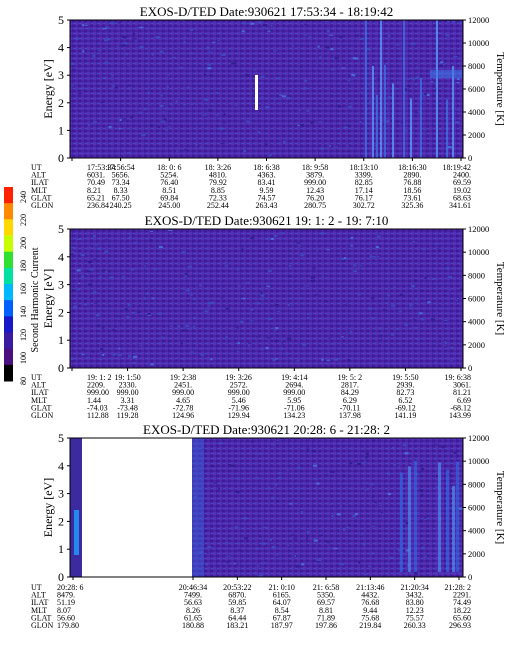 The image size is (505, 649). I want to click on table-cell: 5254., so click(169, 175).